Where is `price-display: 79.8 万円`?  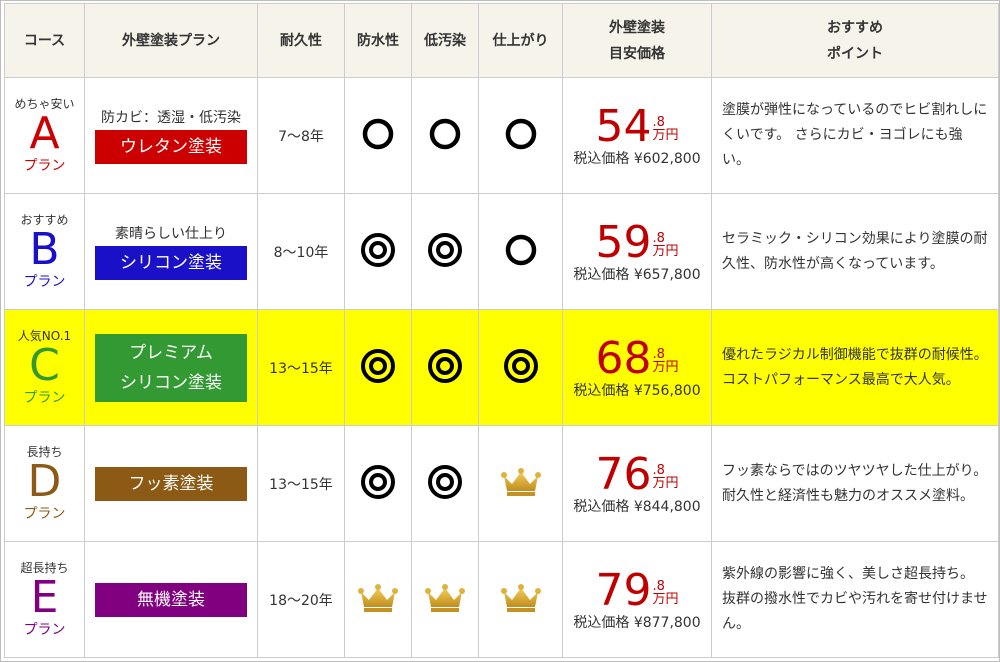
price-display: 79.8 万円 is located at coordinates (637, 590).